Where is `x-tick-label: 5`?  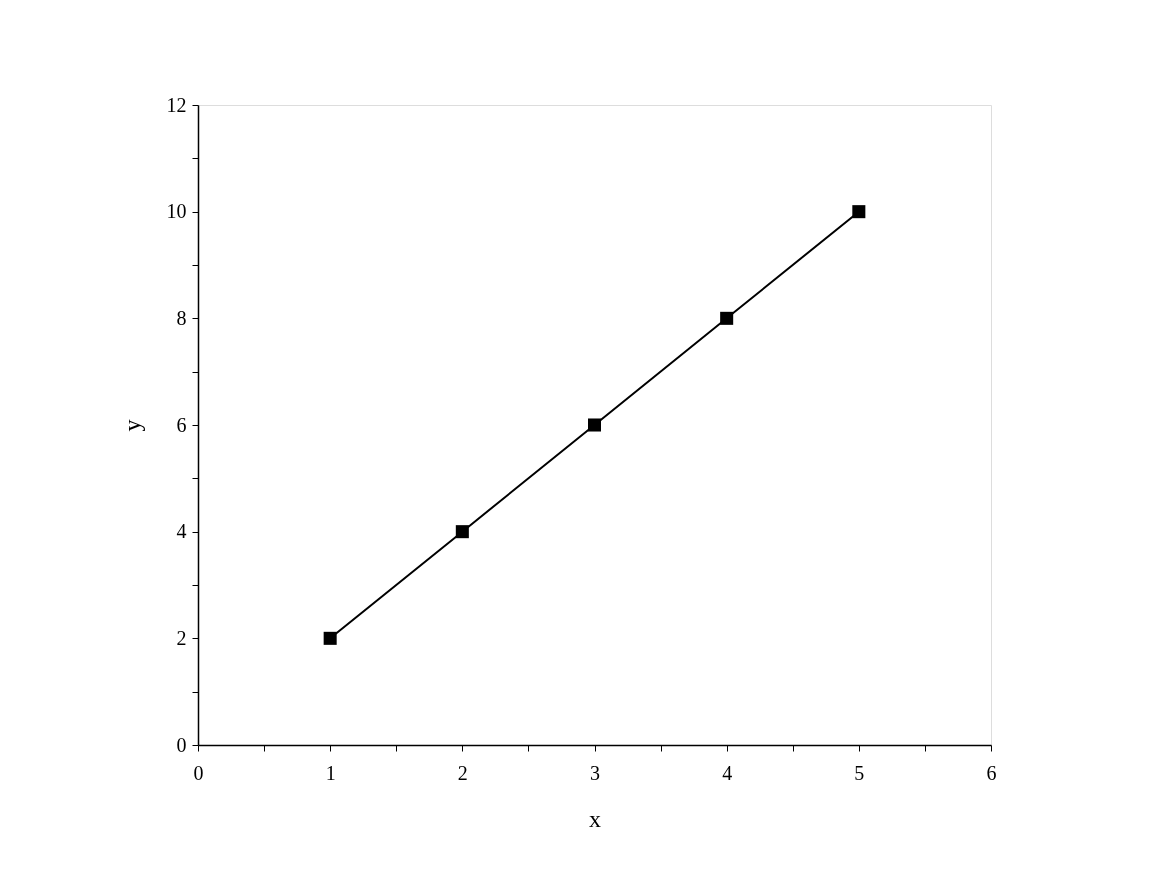
x-tick-label: 5 is located at coordinates (859, 772).